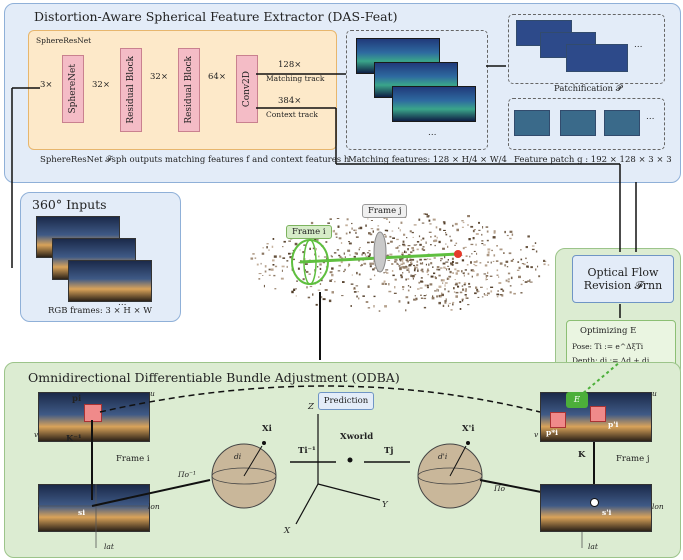 Image resolution: width=683 pixels, height=560 pixels. Describe the element at coordinates (654, 393) in the screenshot. I see `u-right-label: u` at that location.